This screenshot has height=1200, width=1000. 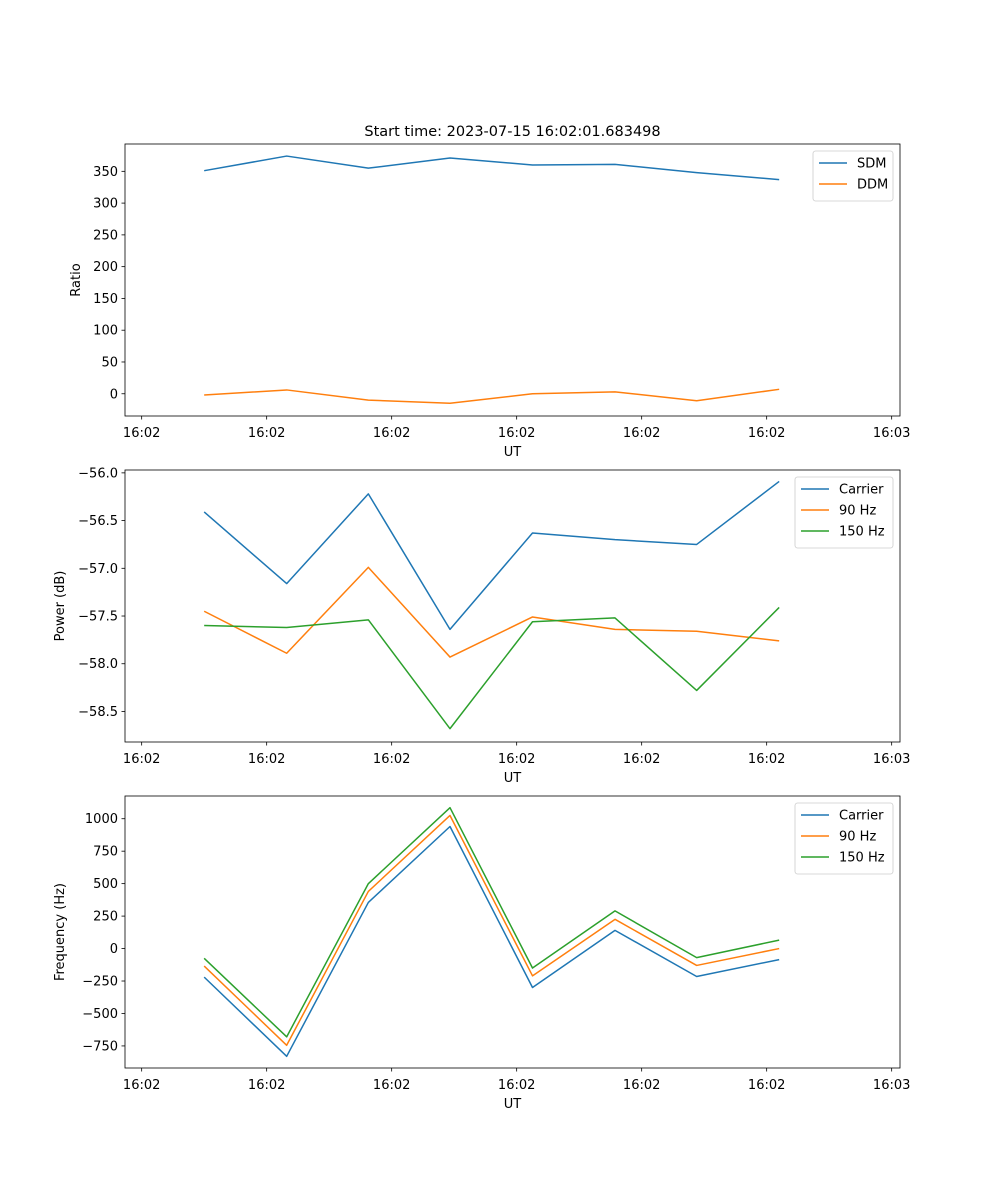 I want to click on series-line-sdm, so click(x=492, y=168).